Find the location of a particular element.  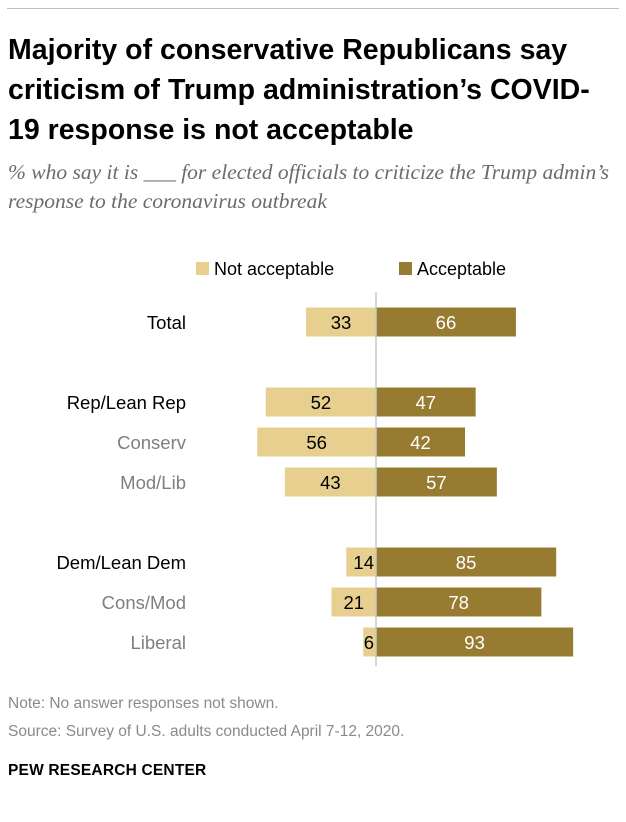

bar-not-acceptable-total is located at coordinates (341, 322).